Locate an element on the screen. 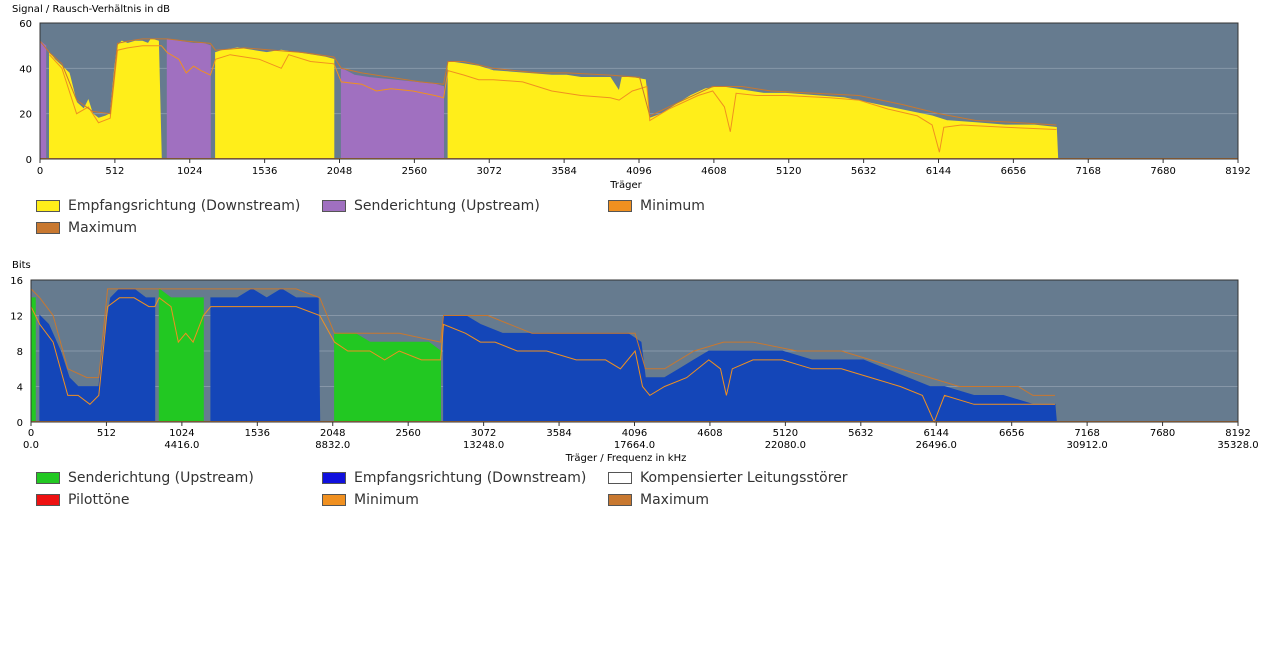 Image resolution: width=1265 pixels, height=648 pixels. frequency-tick-label: 13248.0 is located at coordinates (483, 445).